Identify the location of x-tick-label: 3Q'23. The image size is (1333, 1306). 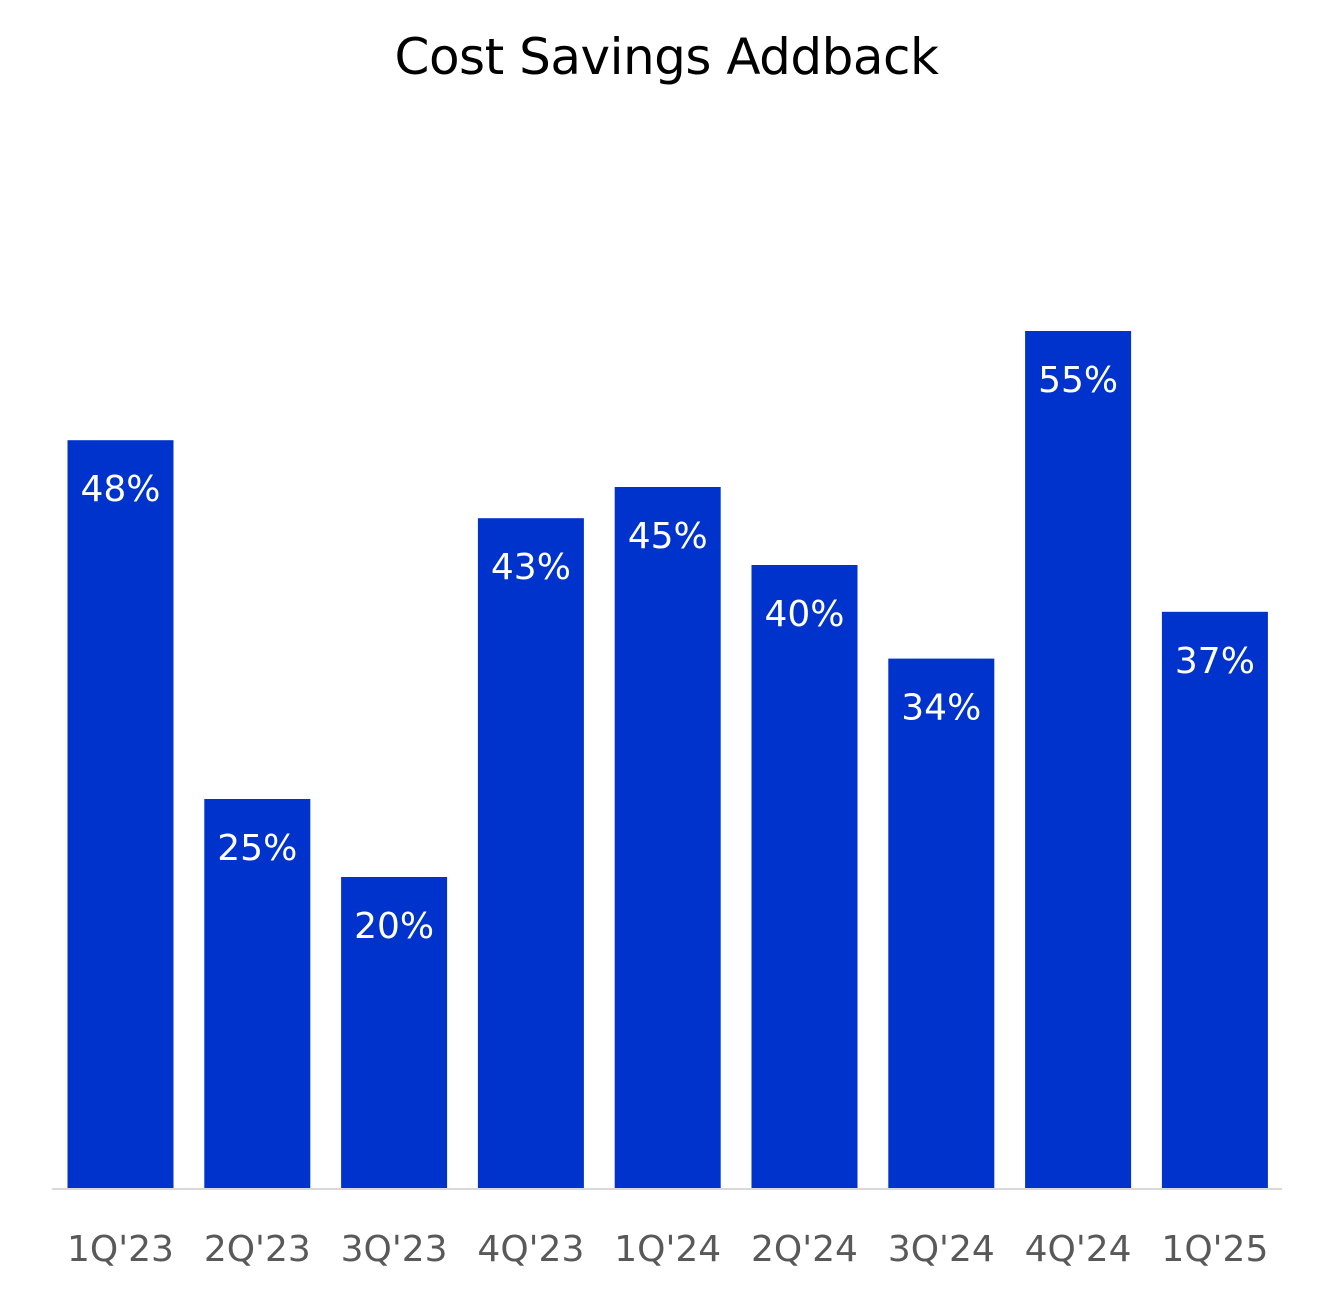
(394, 1249).